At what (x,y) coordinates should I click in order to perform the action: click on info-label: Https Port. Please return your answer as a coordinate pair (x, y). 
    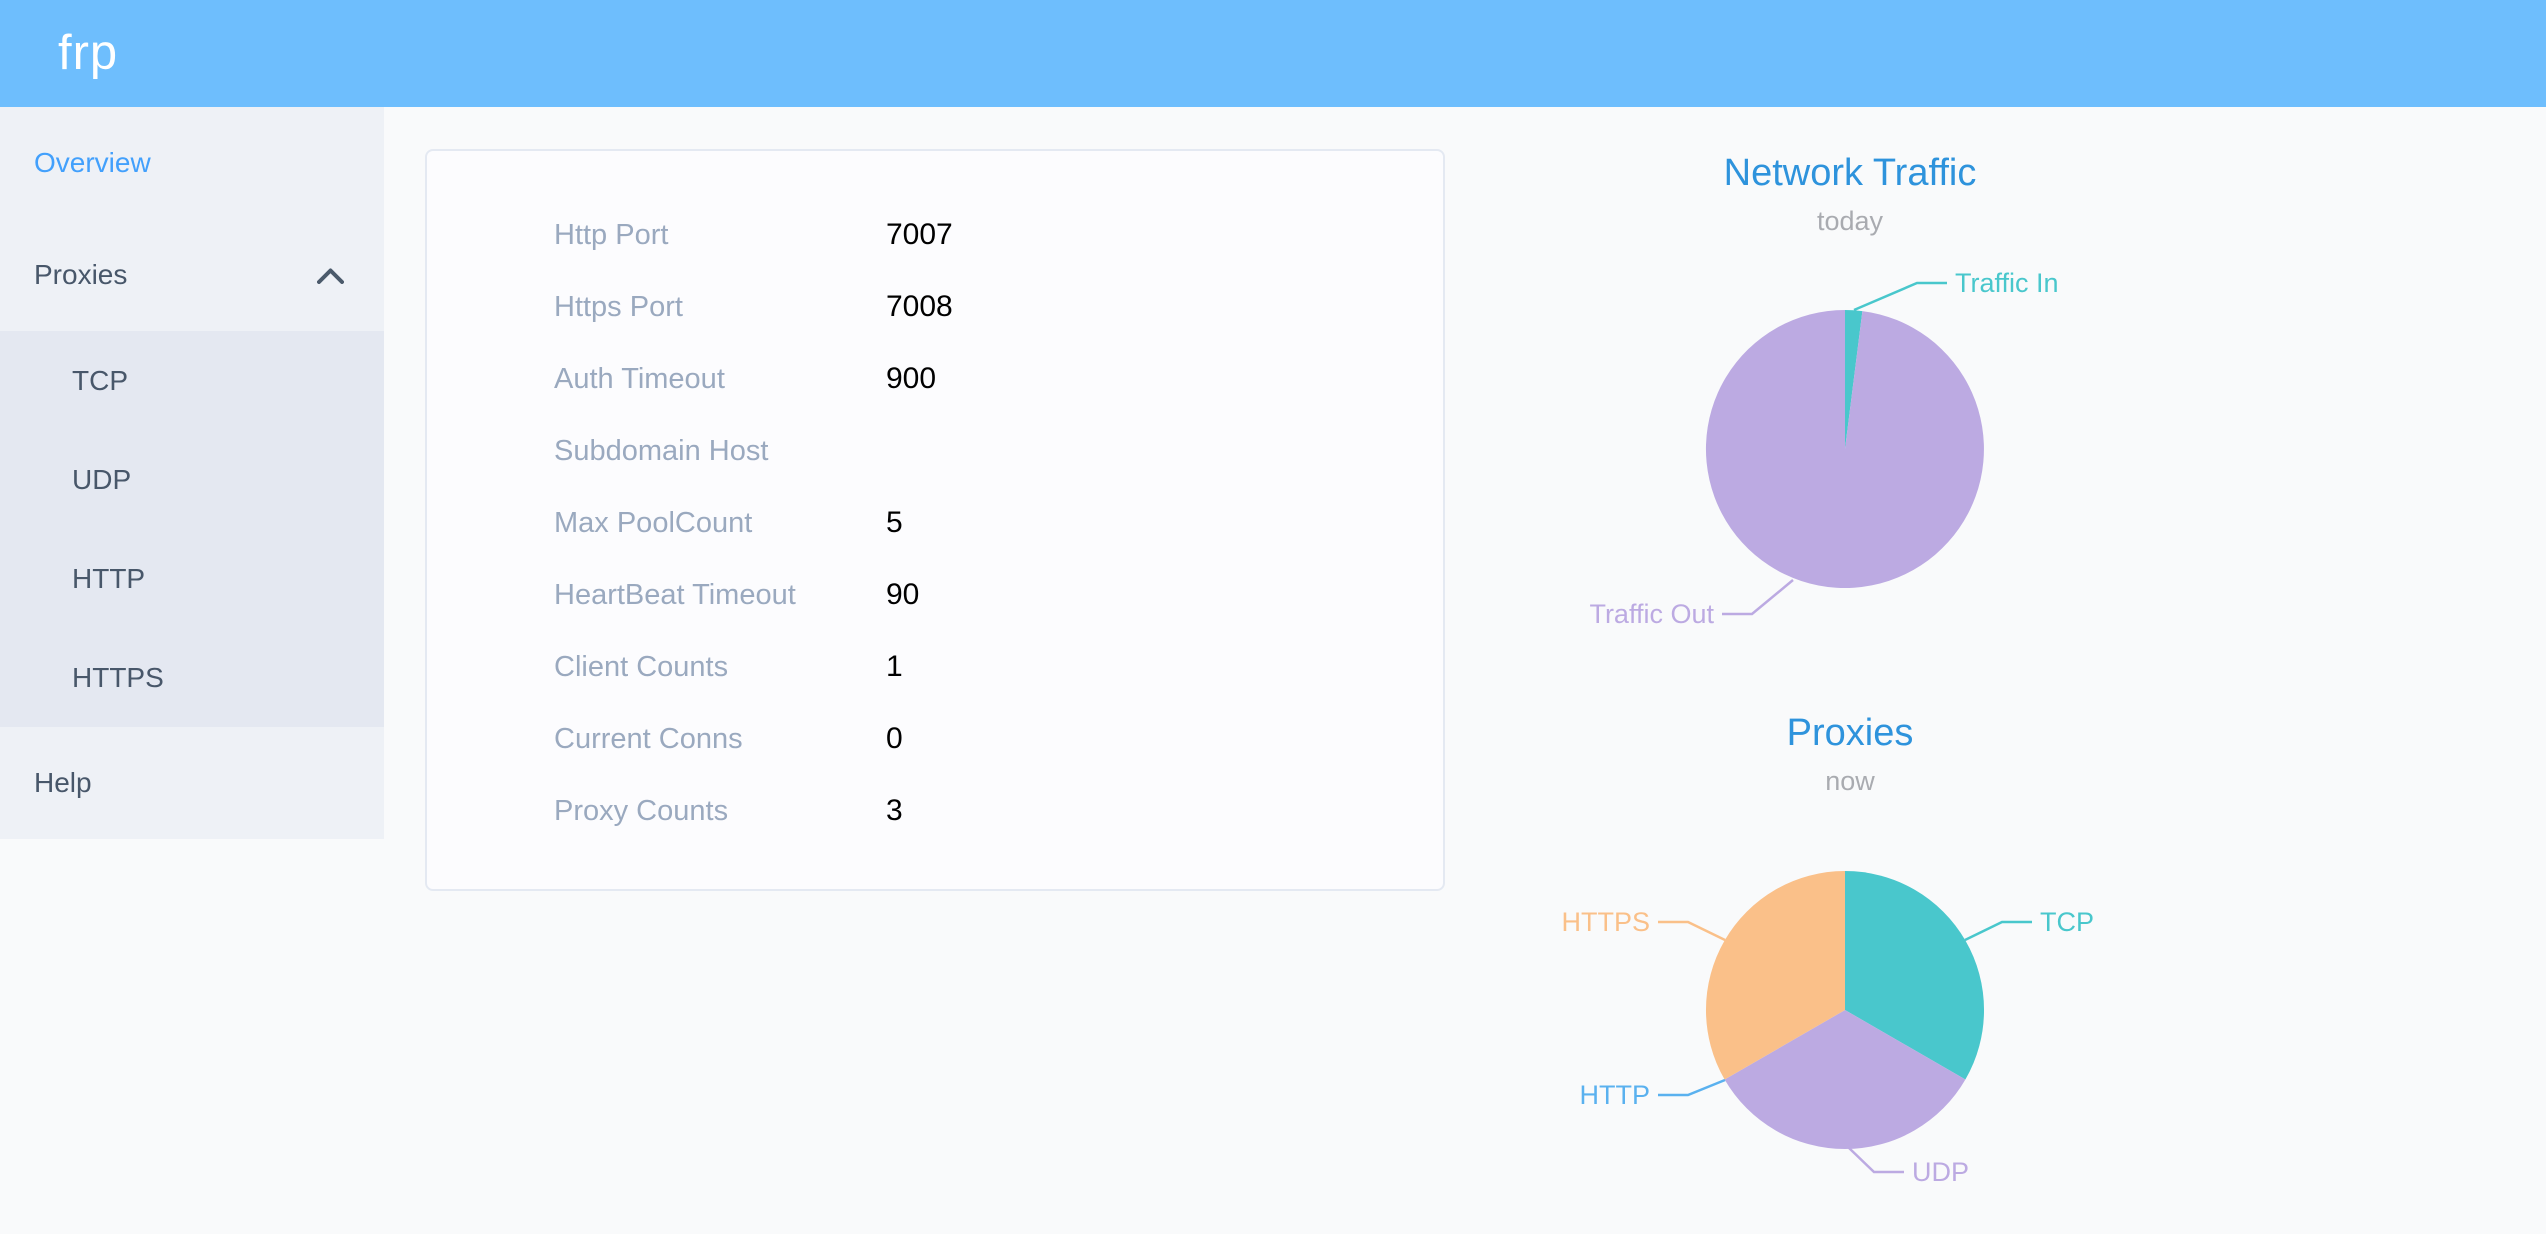
    Looking at the image, I should click on (618, 306).